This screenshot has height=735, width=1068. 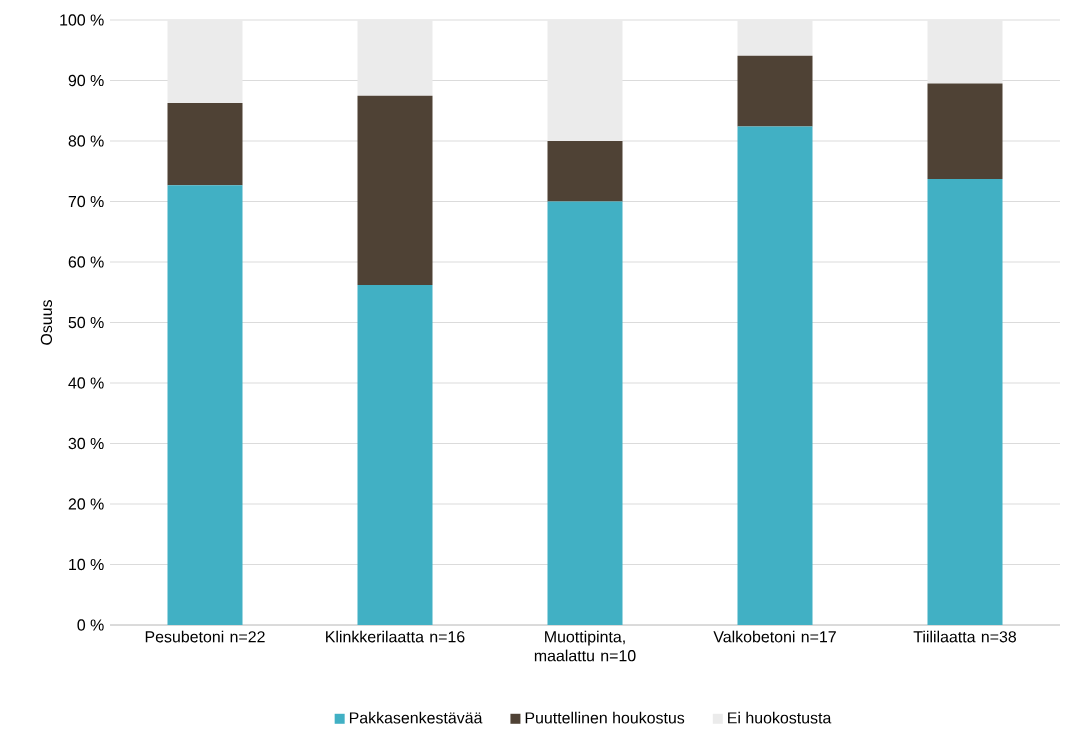 I want to click on y-tick-label: 50 %, so click(x=86, y=322).